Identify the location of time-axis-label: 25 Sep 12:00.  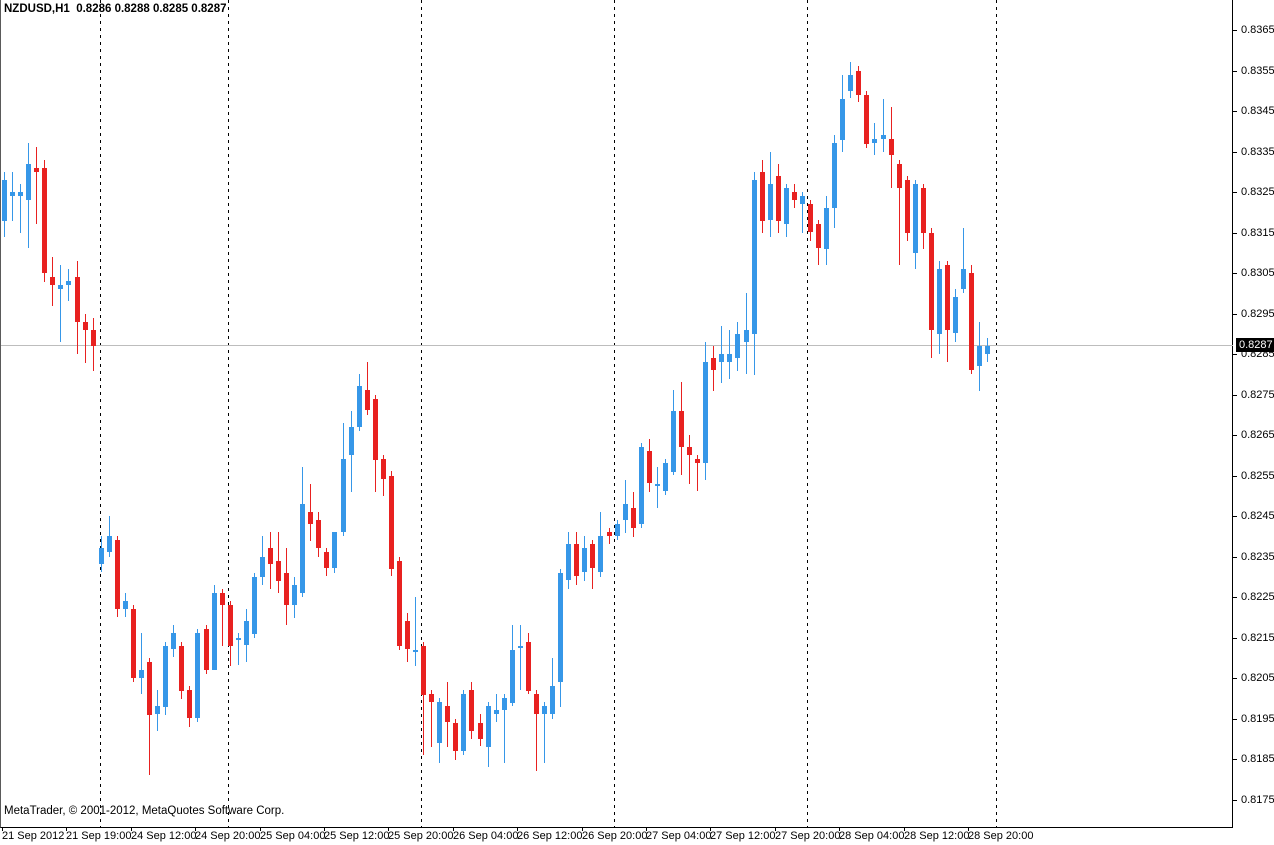
(357, 836).